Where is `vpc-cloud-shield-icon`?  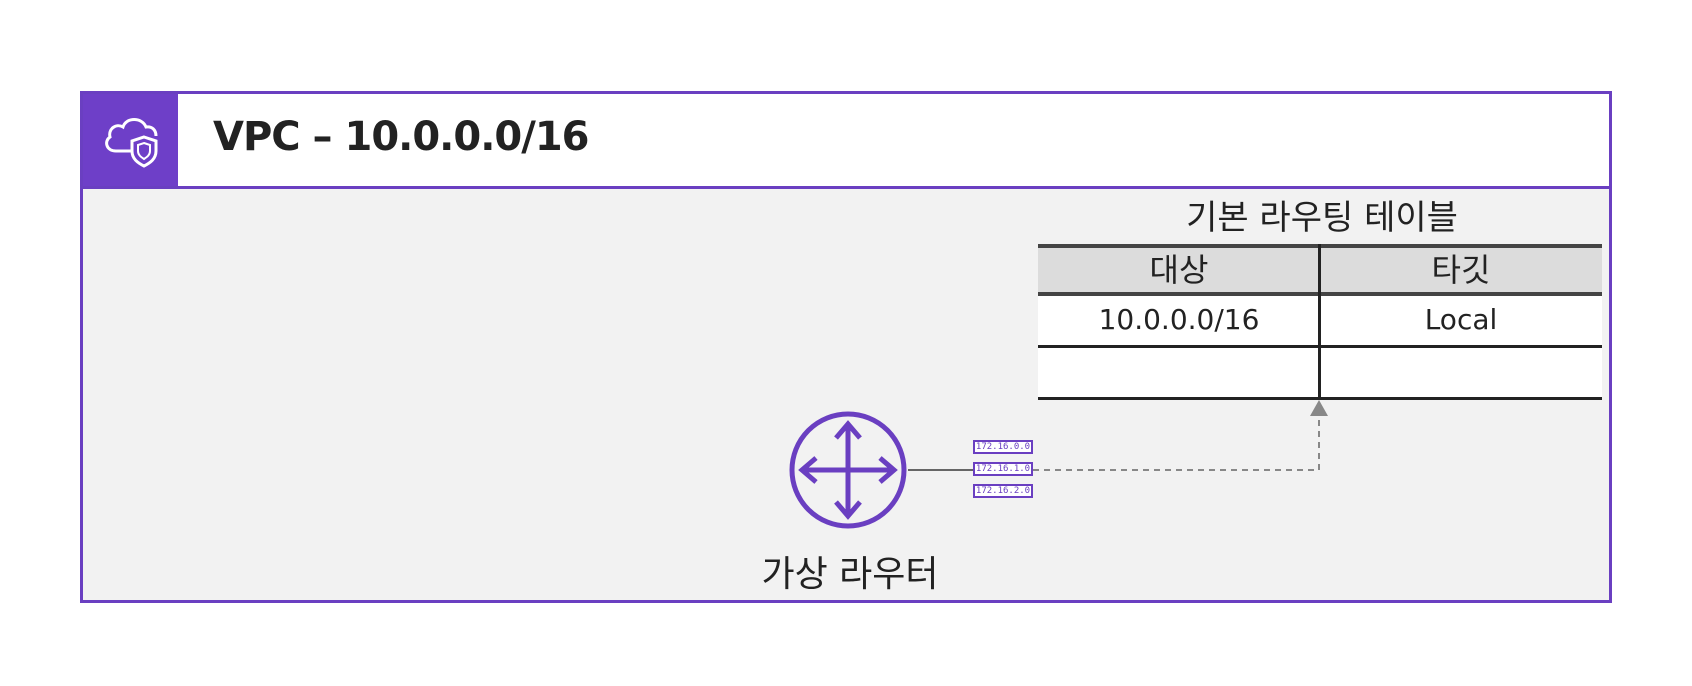
vpc-cloud-shield-icon is located at coordinates (130, 143).